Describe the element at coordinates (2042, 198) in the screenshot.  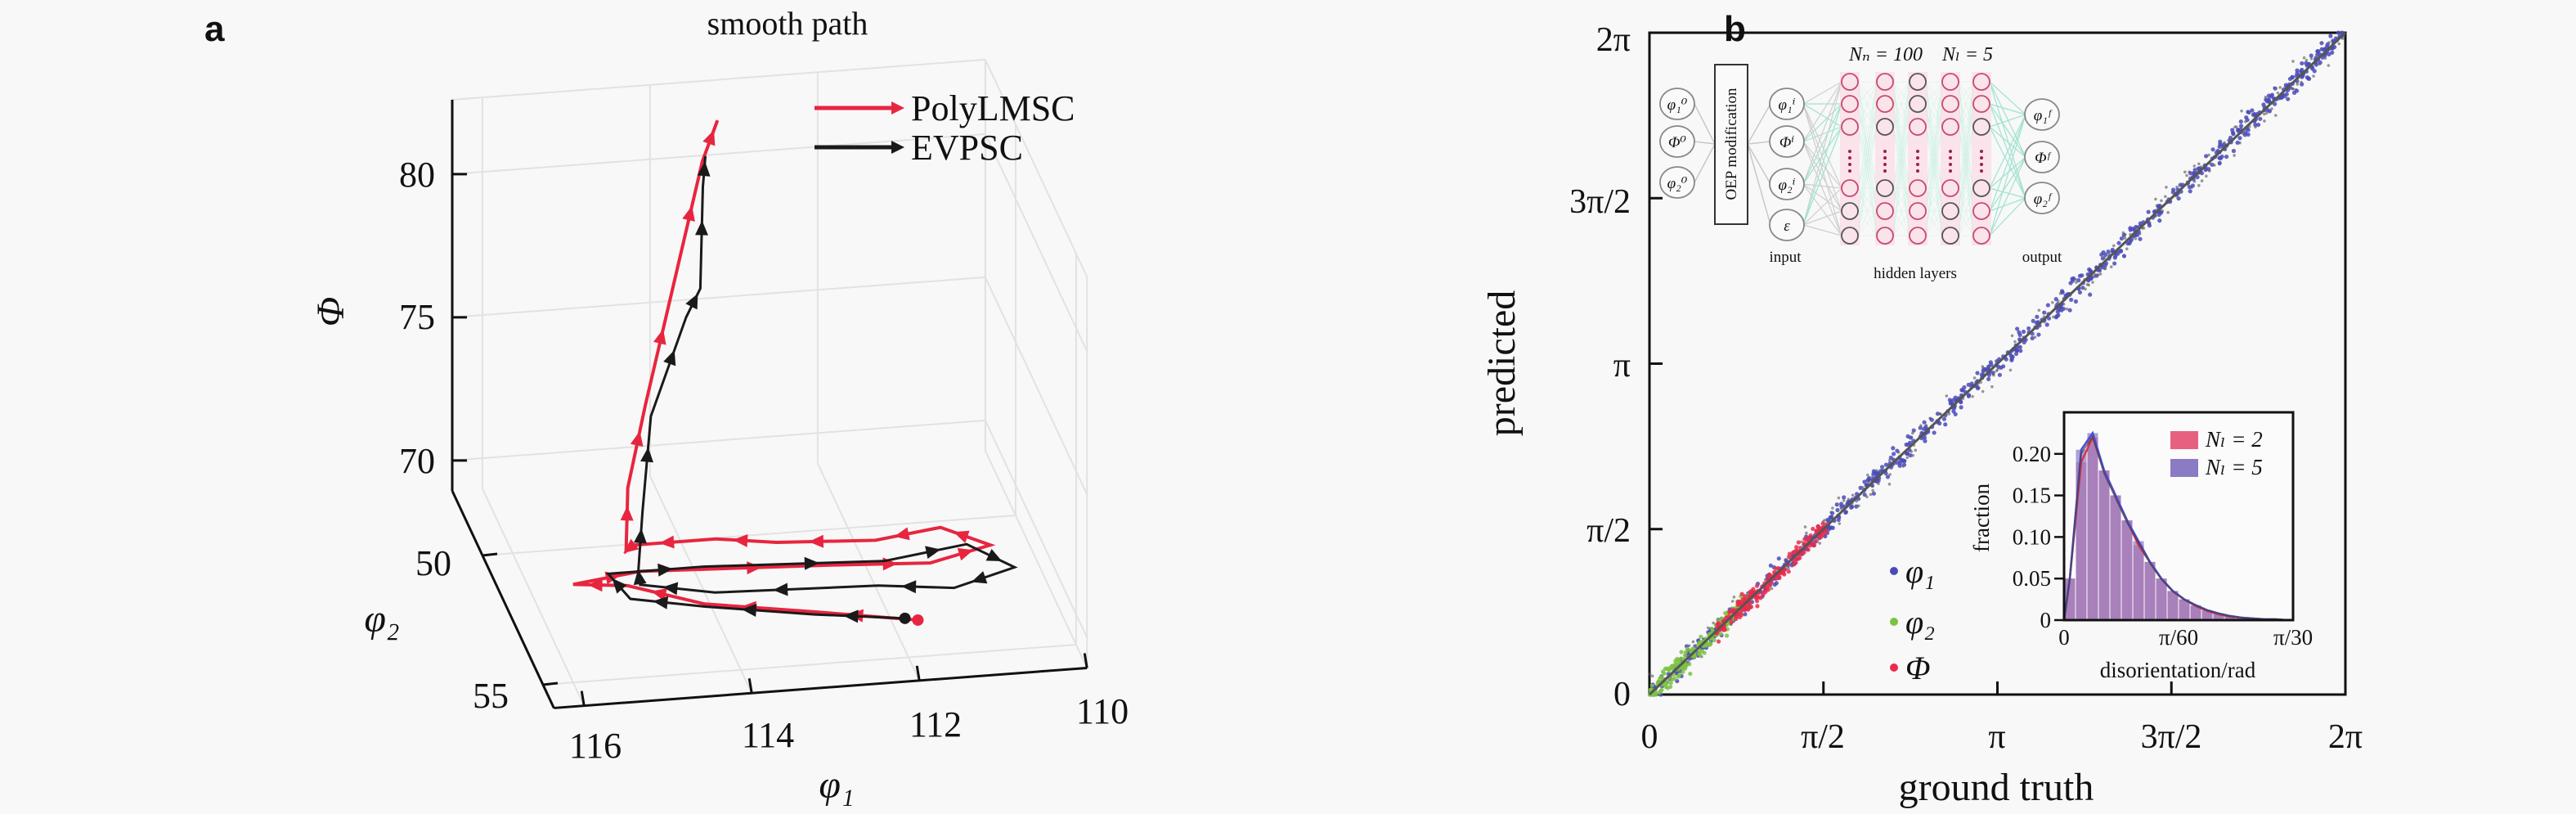
I see `output-node` at that location.